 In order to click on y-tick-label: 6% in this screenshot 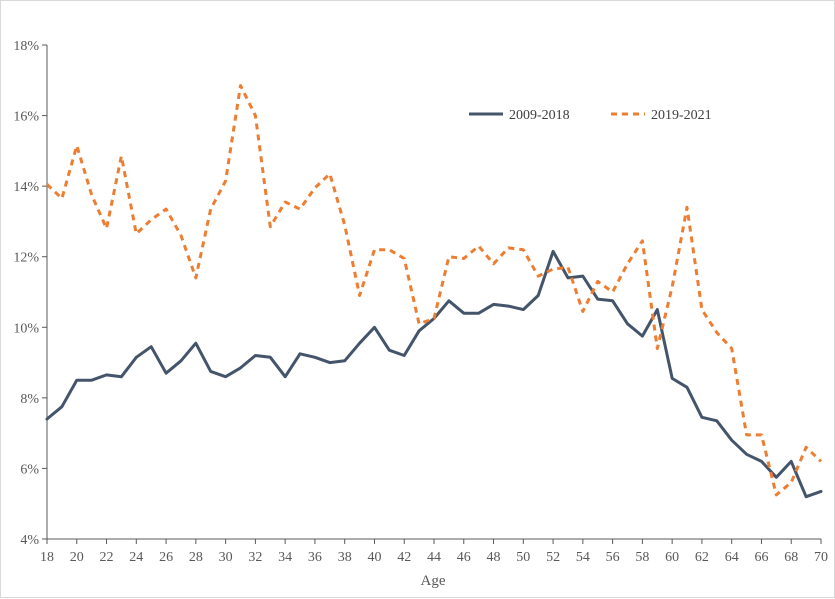, I will do `click(29, 469)`.